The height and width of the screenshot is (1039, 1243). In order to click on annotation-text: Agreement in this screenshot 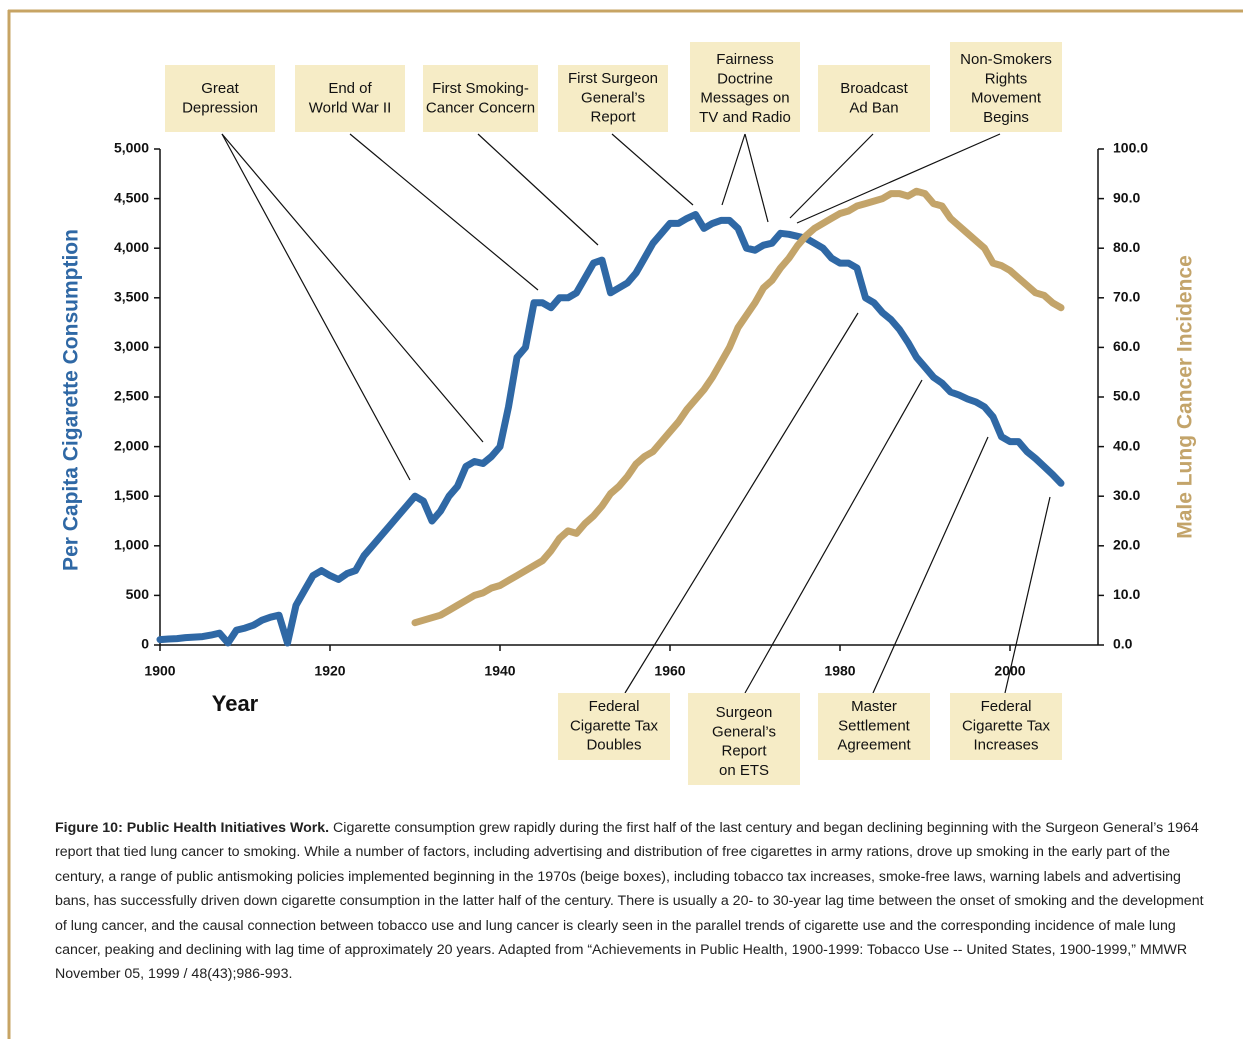, I will do `click(874, 745)`.